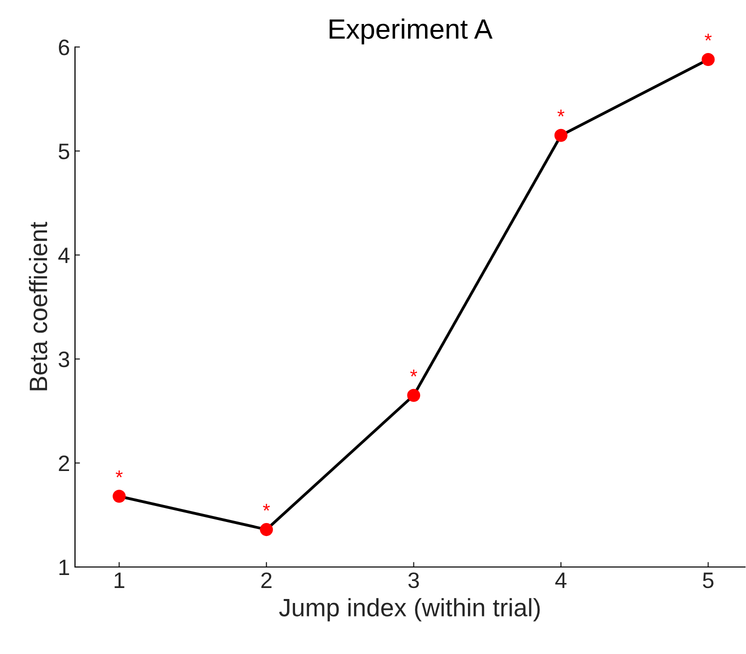 This screenshot has height=654, width=746. What do you see at coordinates (119, 580) in the screenshot?
I see `x-tick-label: 1` at bounding box center [119, 580].